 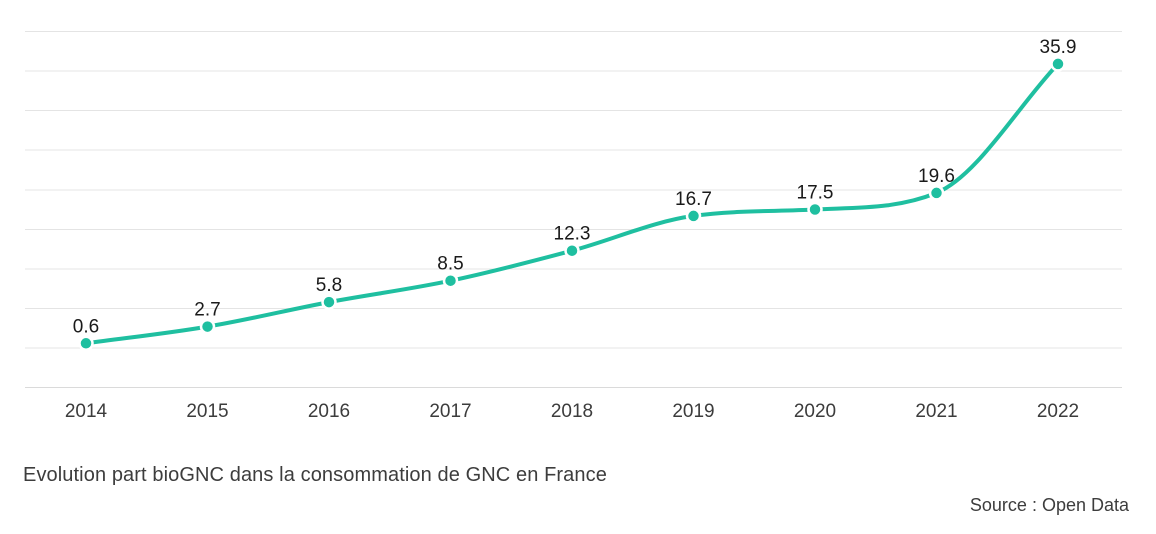 What do you see at coordinates (693, 411) in the screenshot?
I see `x-axis-tick-label: 2019` at bounding box center [693, 411].